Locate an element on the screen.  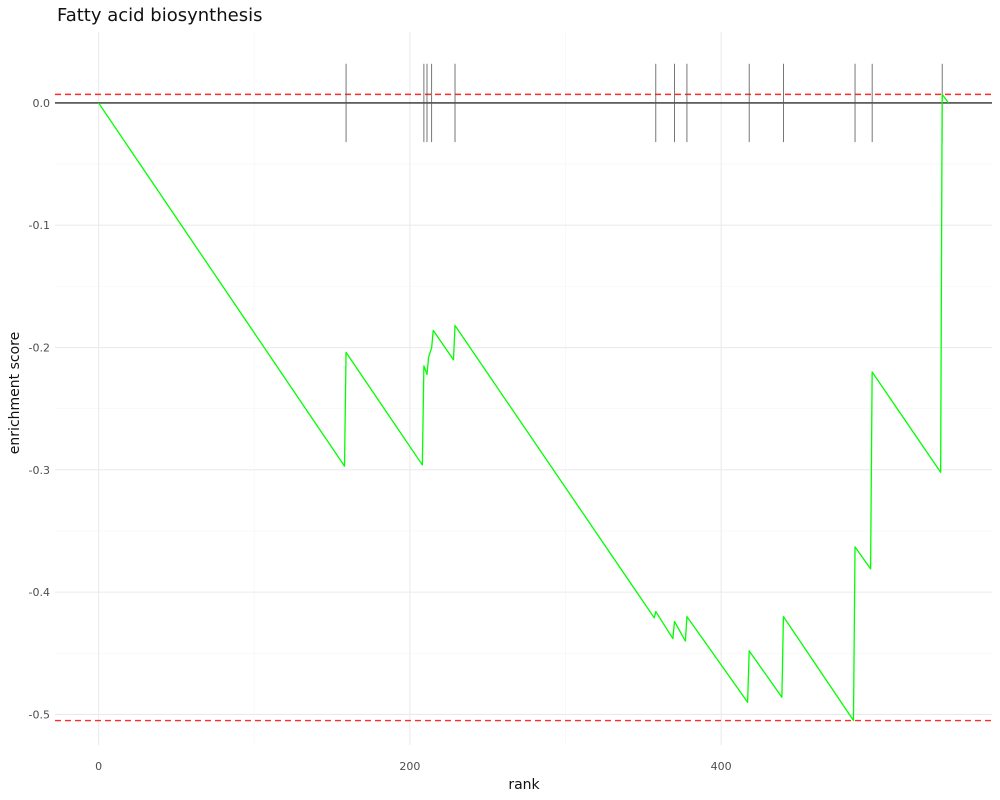
x-tick-label: 400 is located at coordinates (721, 766).